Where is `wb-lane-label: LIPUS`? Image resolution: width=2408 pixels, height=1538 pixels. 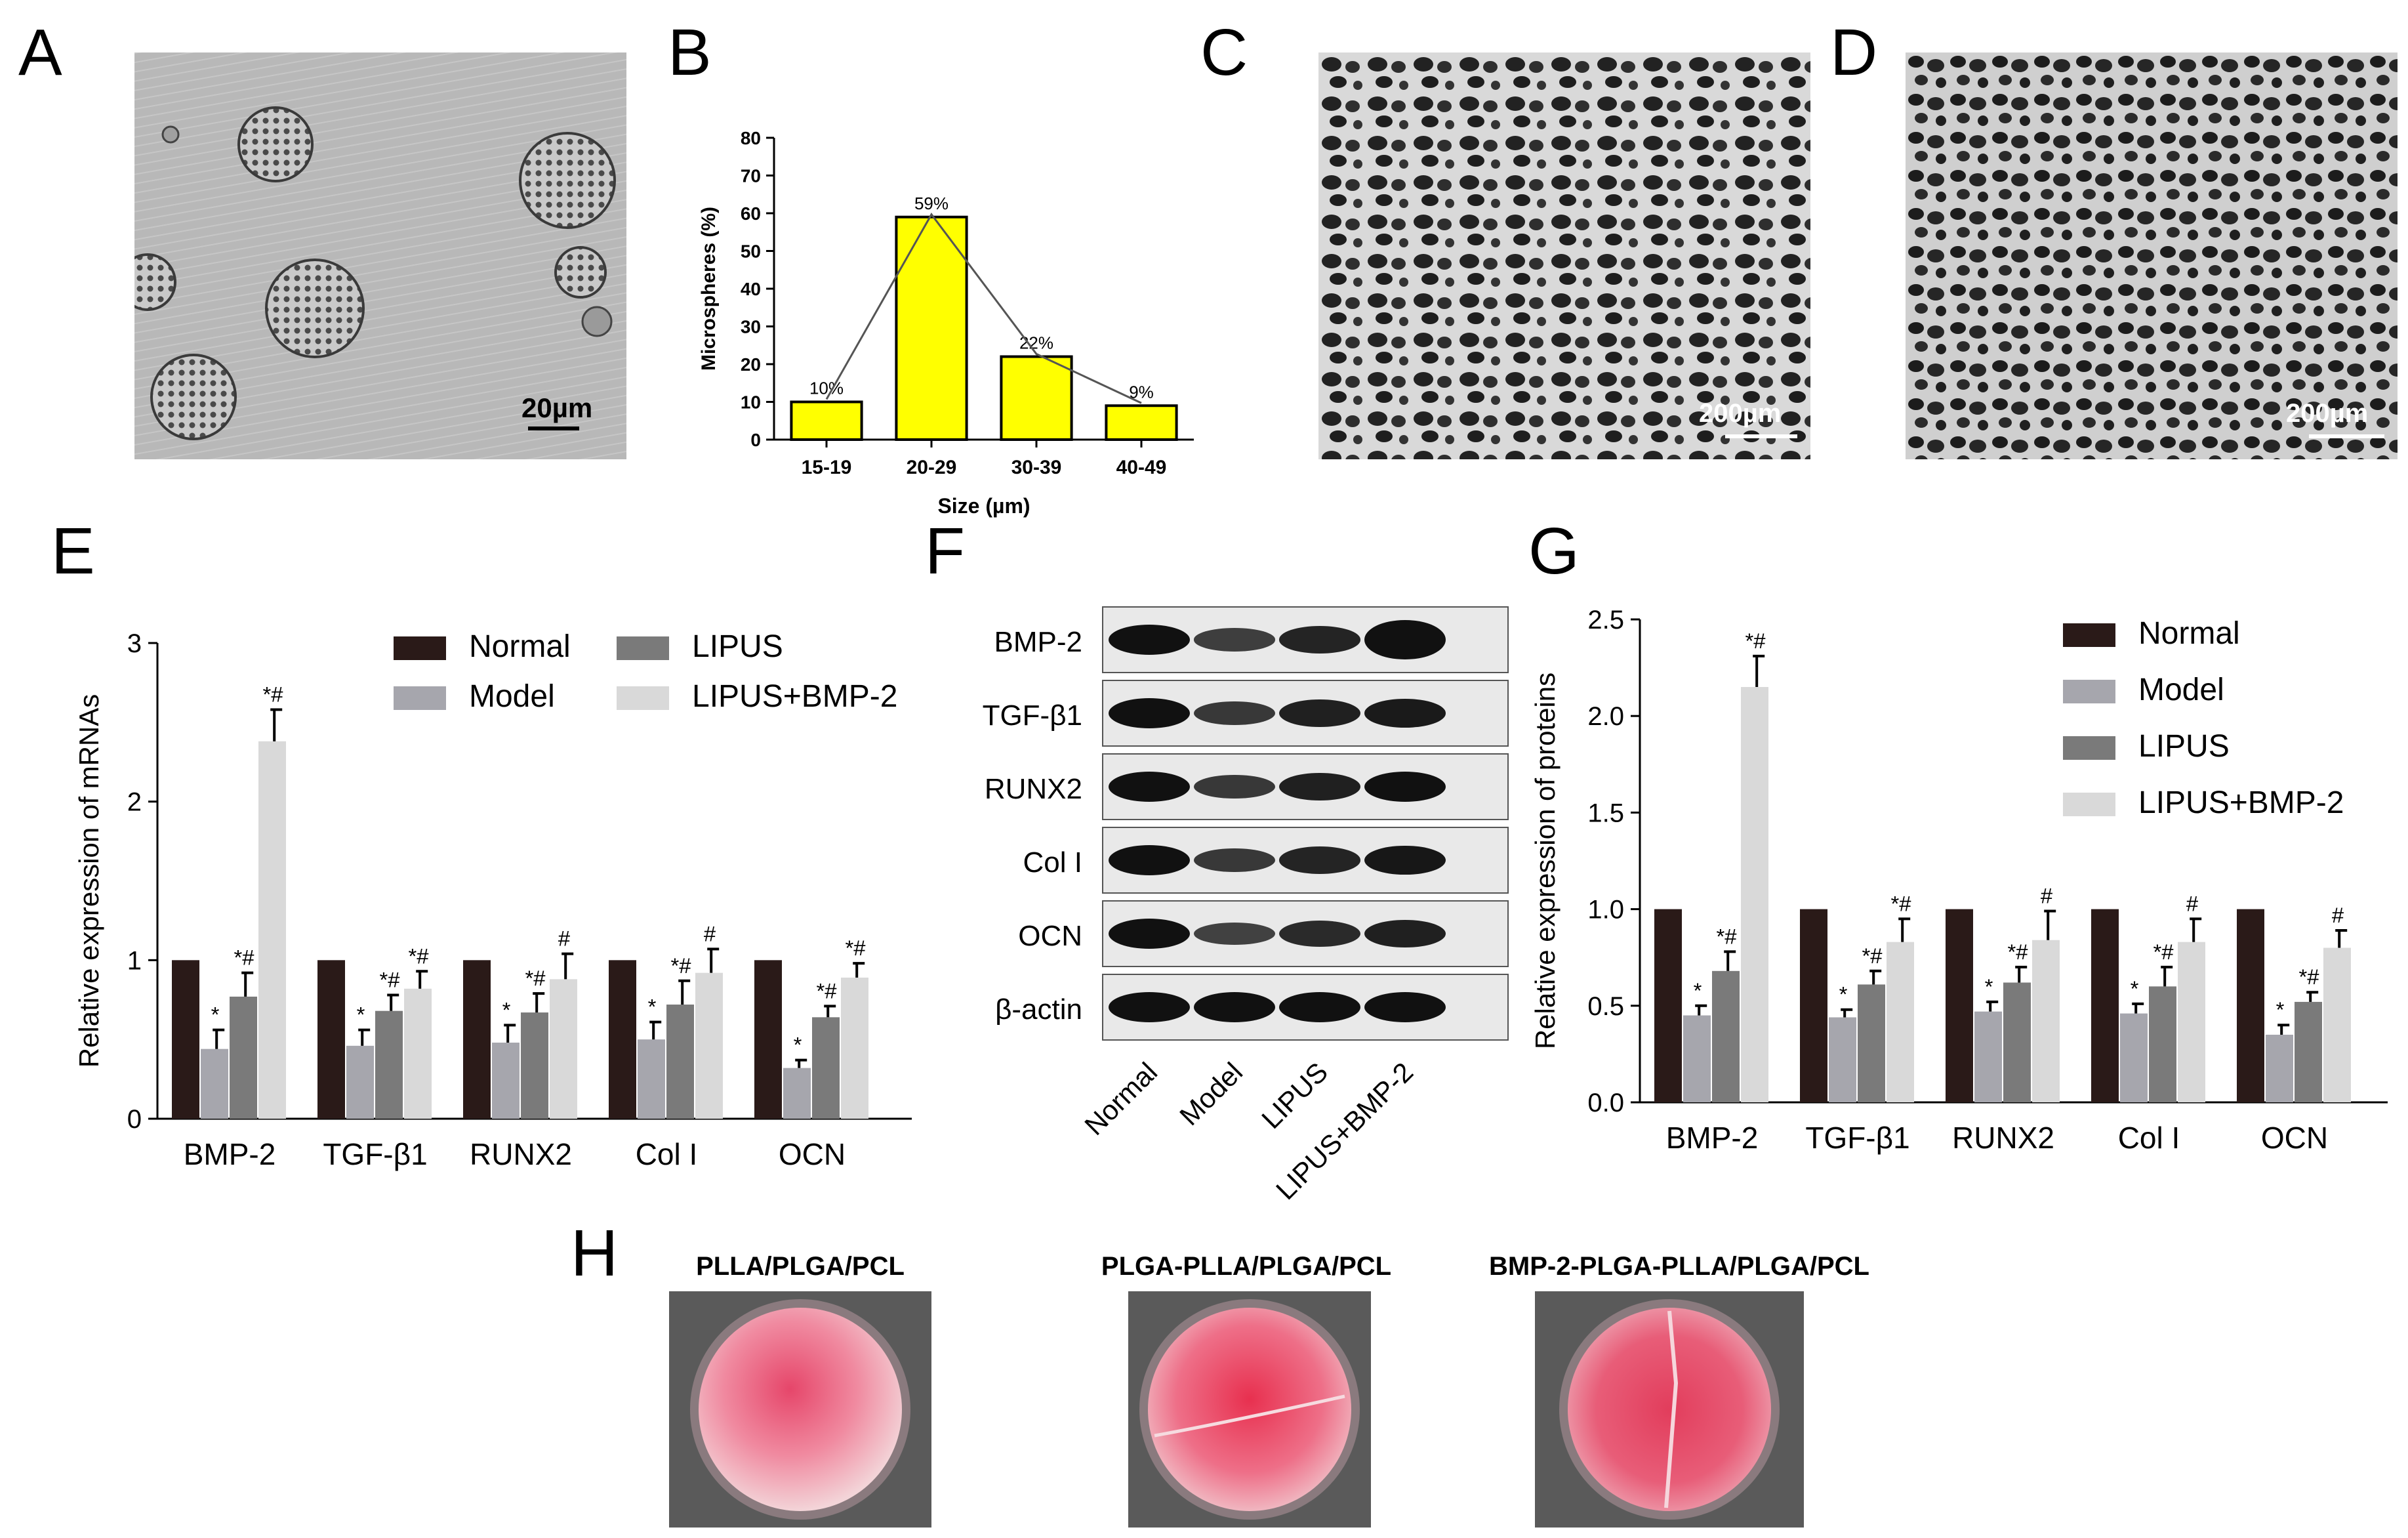 wb-lane-label: LIPUS is located at coordinates (1294, 1096).